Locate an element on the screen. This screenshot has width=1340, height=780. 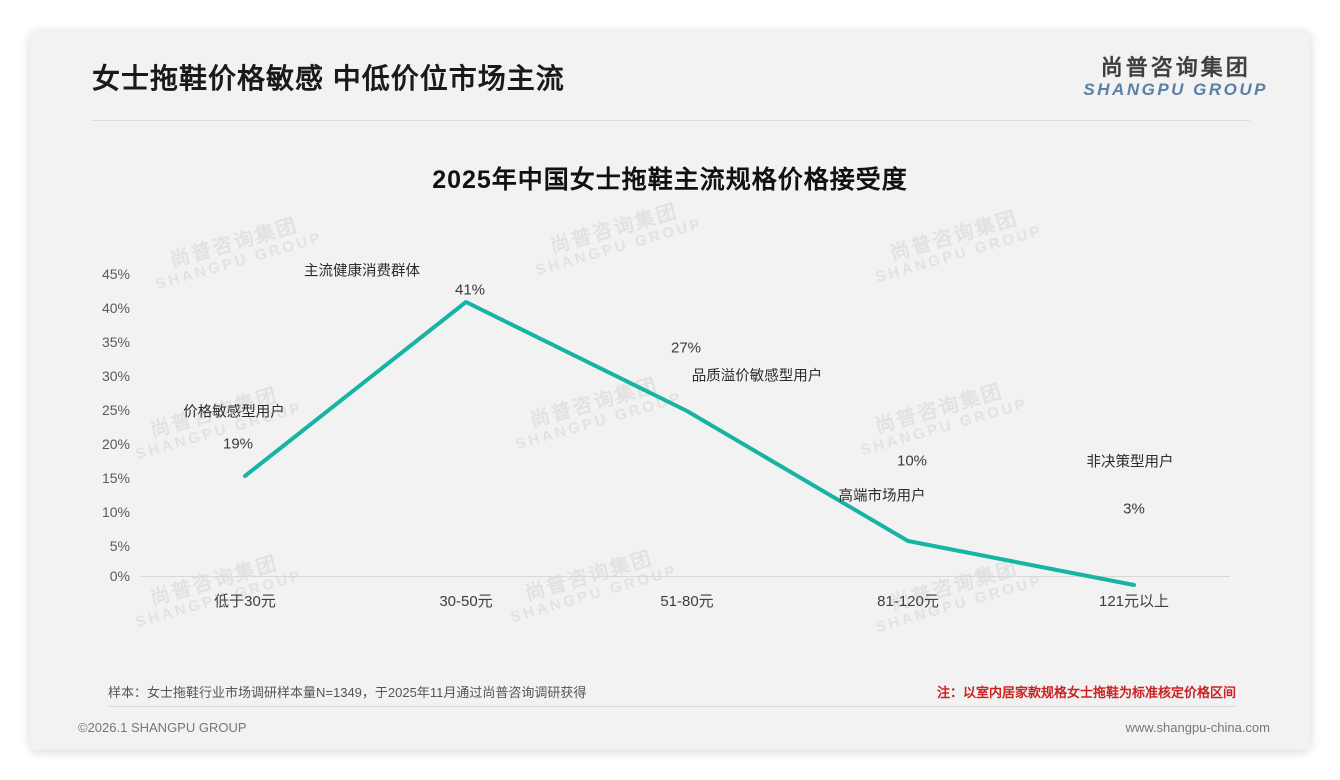
page-title: 女士拖鞋价格敏感 中低价位市场主流 is located at coordinates (328, 78).